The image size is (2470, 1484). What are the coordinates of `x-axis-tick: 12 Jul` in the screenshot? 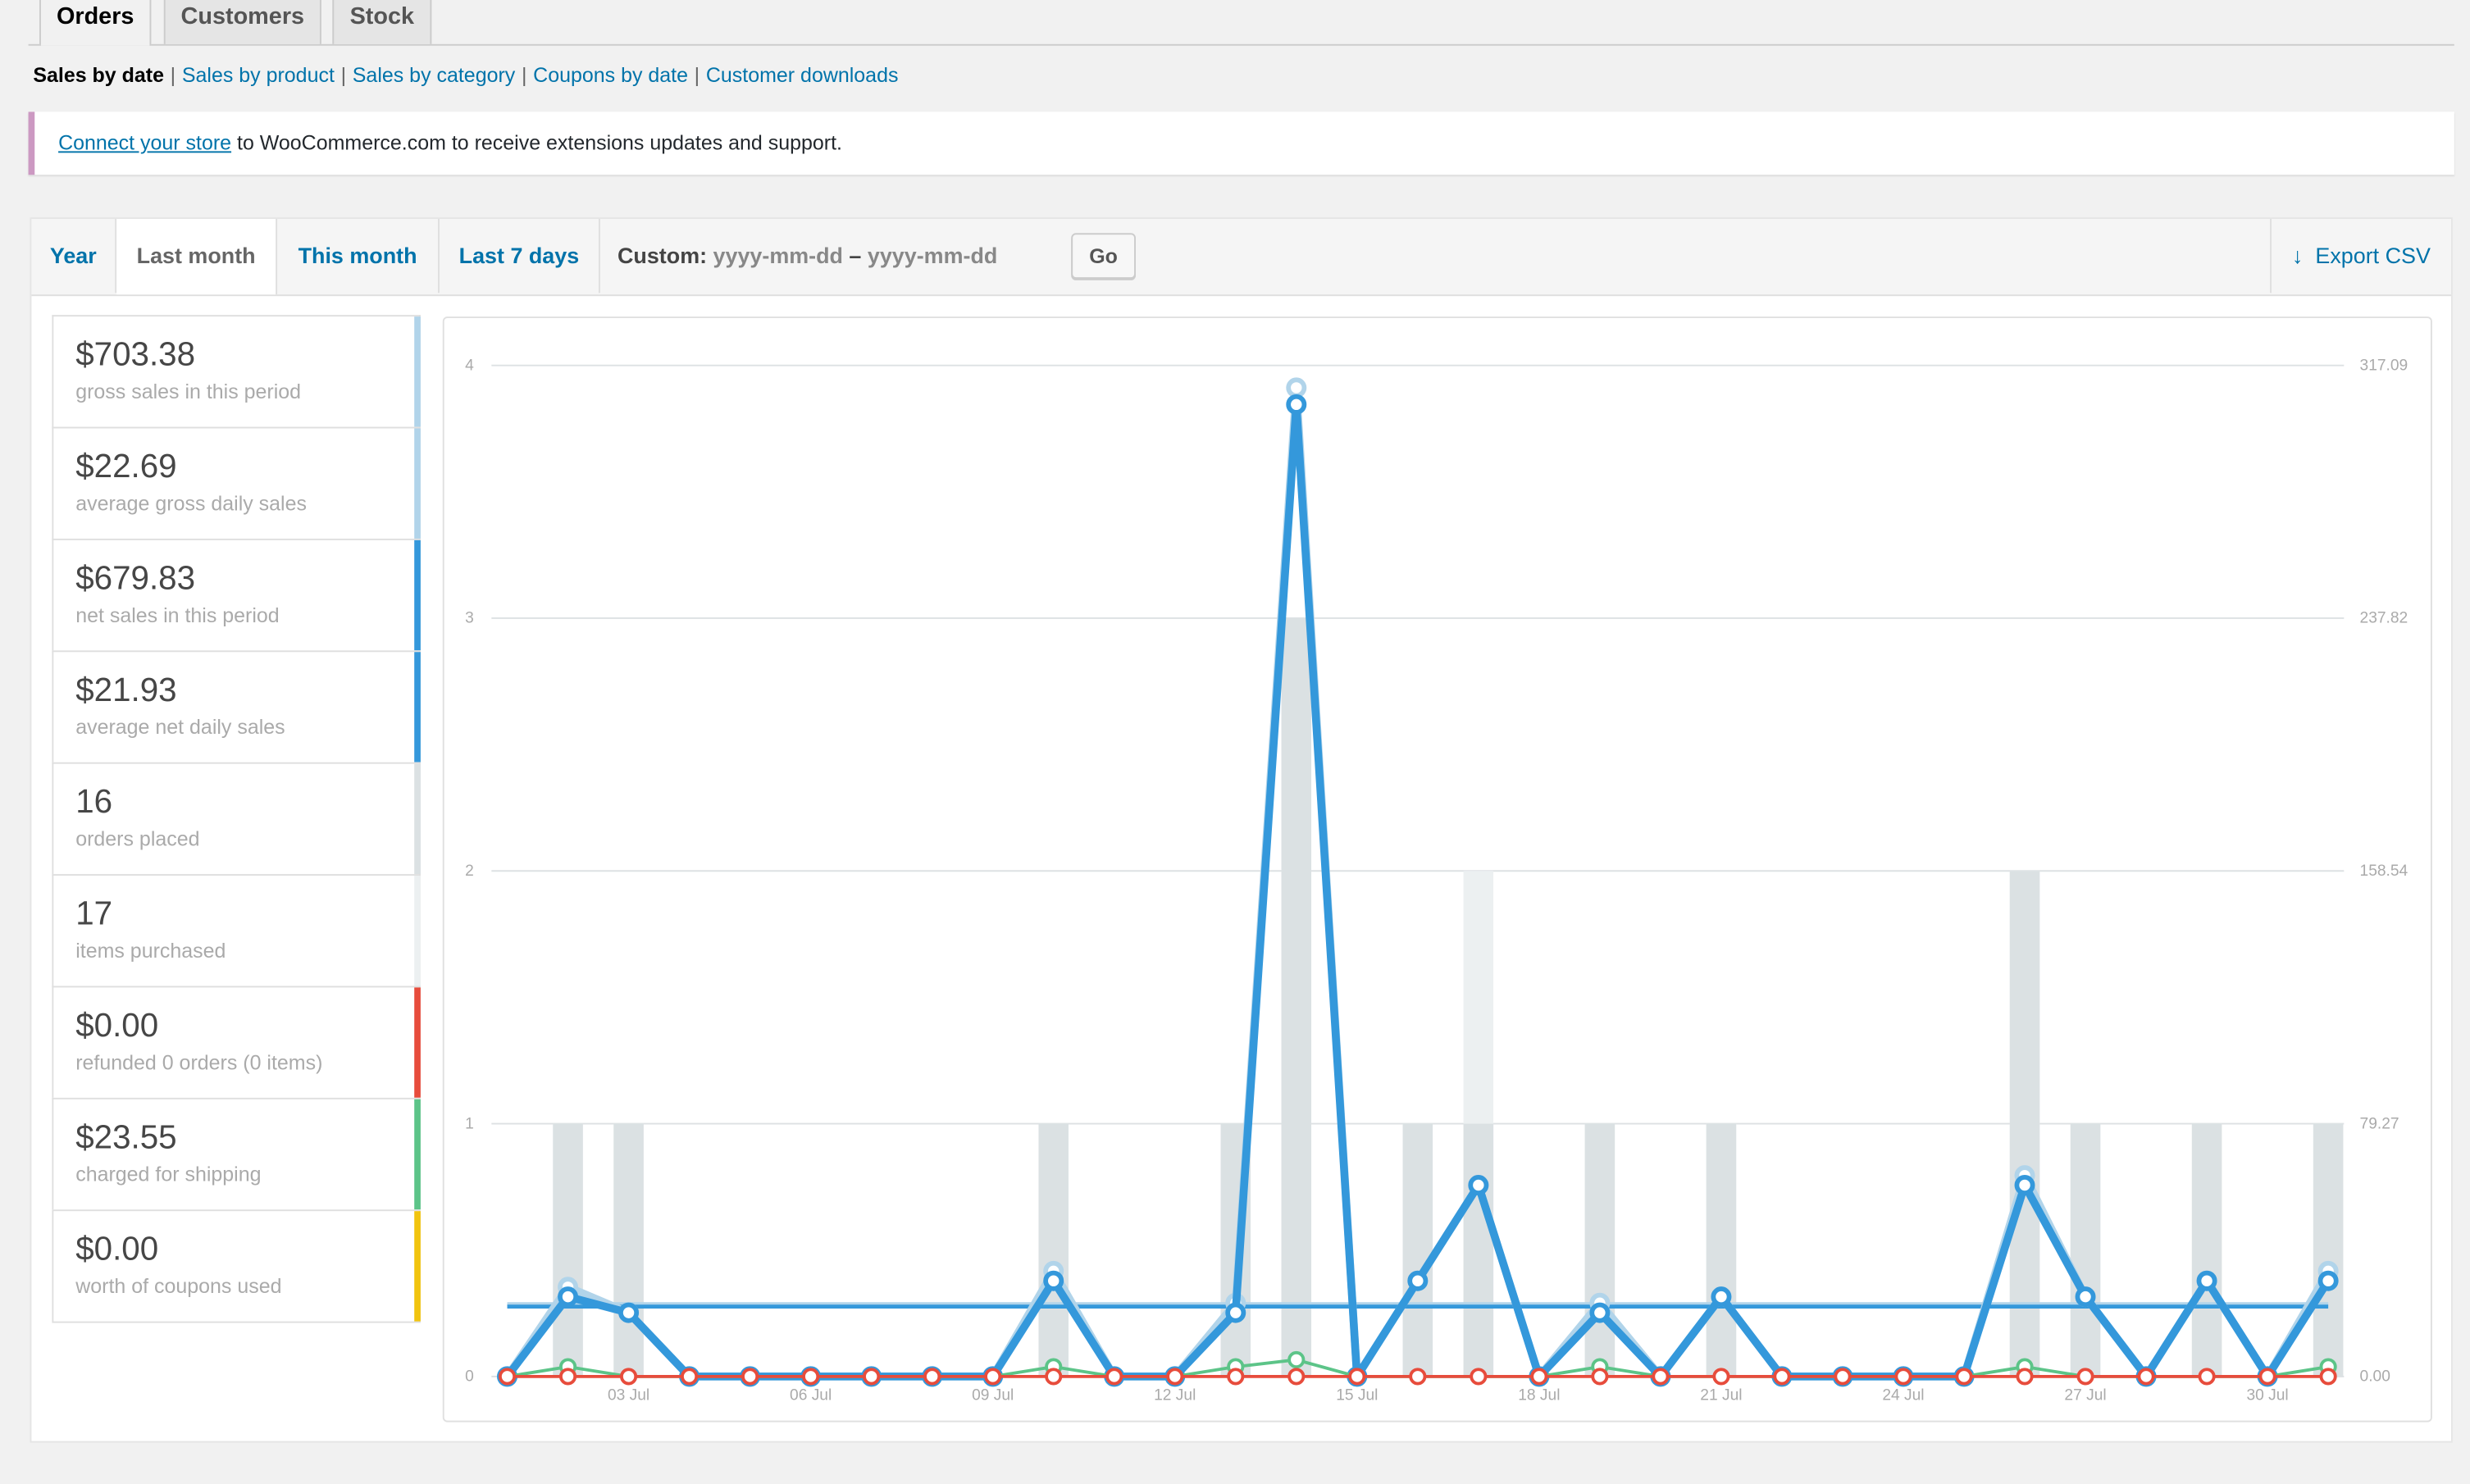 It's located at (1175, 1395).